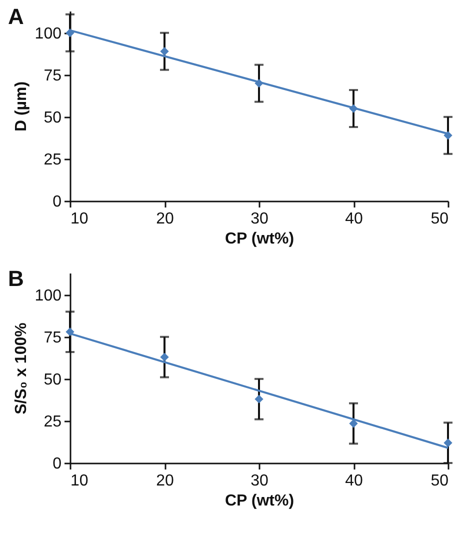 The height and width of the screenshot is (551, 474). I want to click on chart-title: B, so click(16, 278).